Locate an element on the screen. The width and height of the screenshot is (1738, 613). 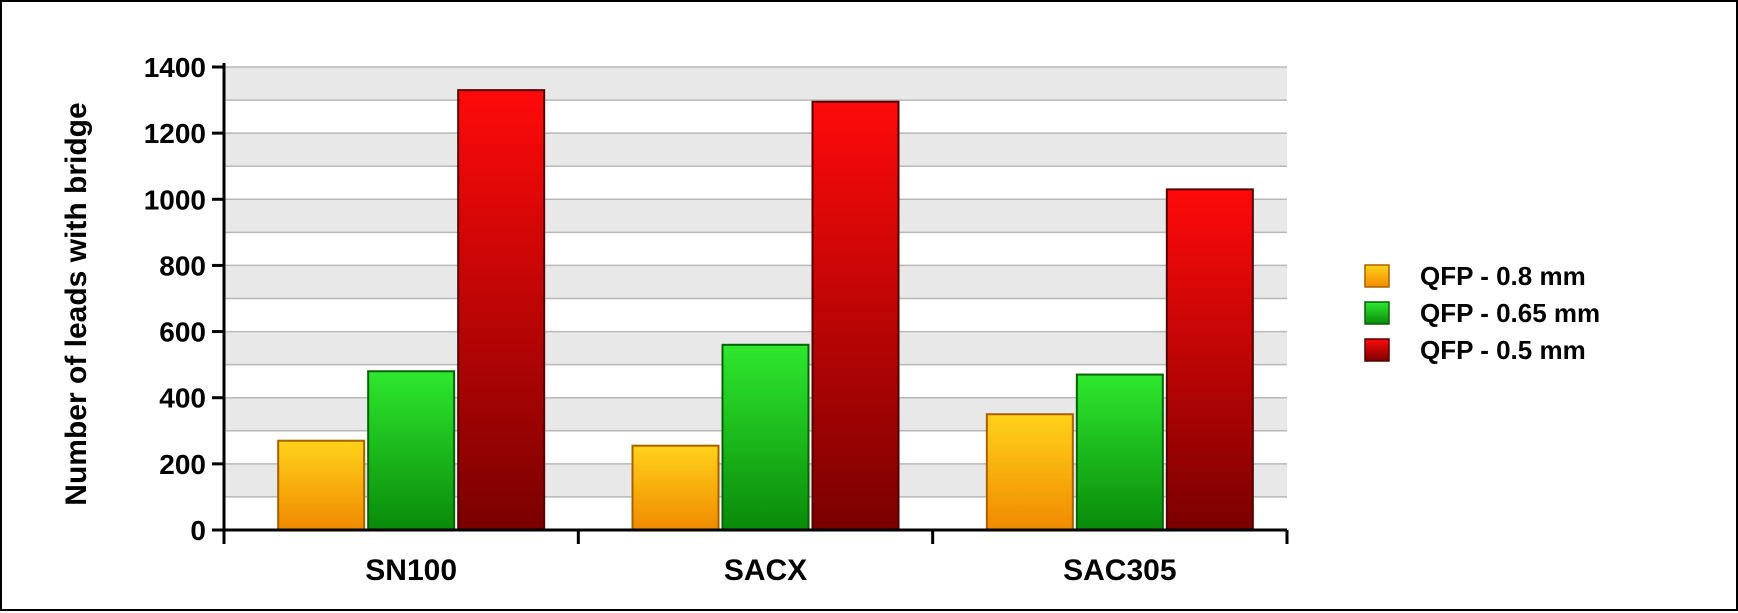
x-tick-label: SAC305 is located at coordinates (1119, 570).